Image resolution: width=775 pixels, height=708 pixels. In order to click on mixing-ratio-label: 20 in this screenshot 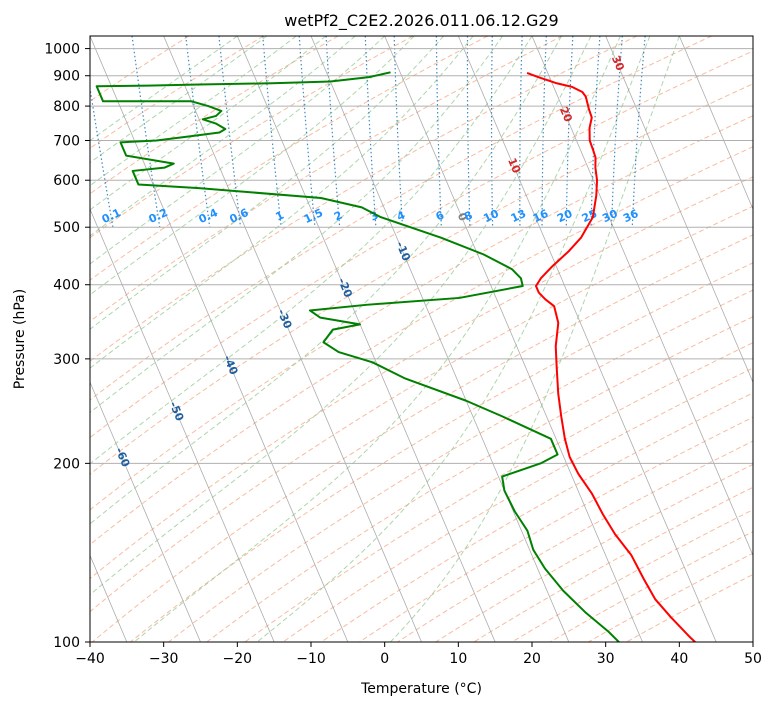, I will do `click(565, 216)`.